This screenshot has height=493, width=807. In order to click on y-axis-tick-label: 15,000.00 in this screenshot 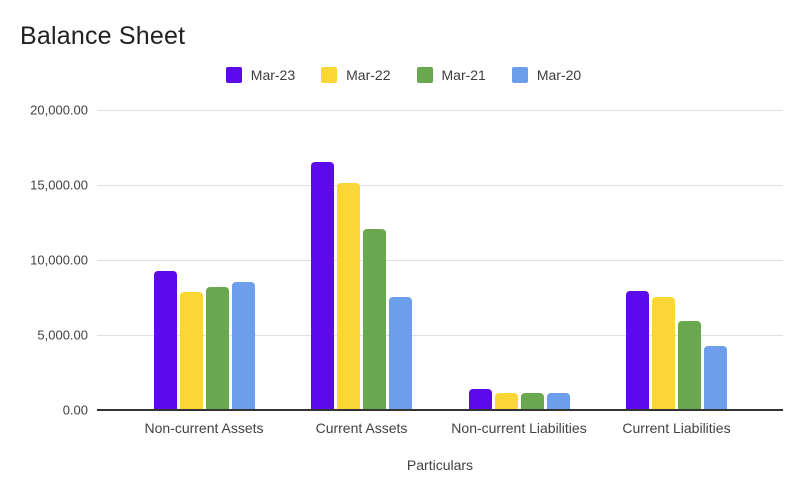, I will do `click(59, 185)`.